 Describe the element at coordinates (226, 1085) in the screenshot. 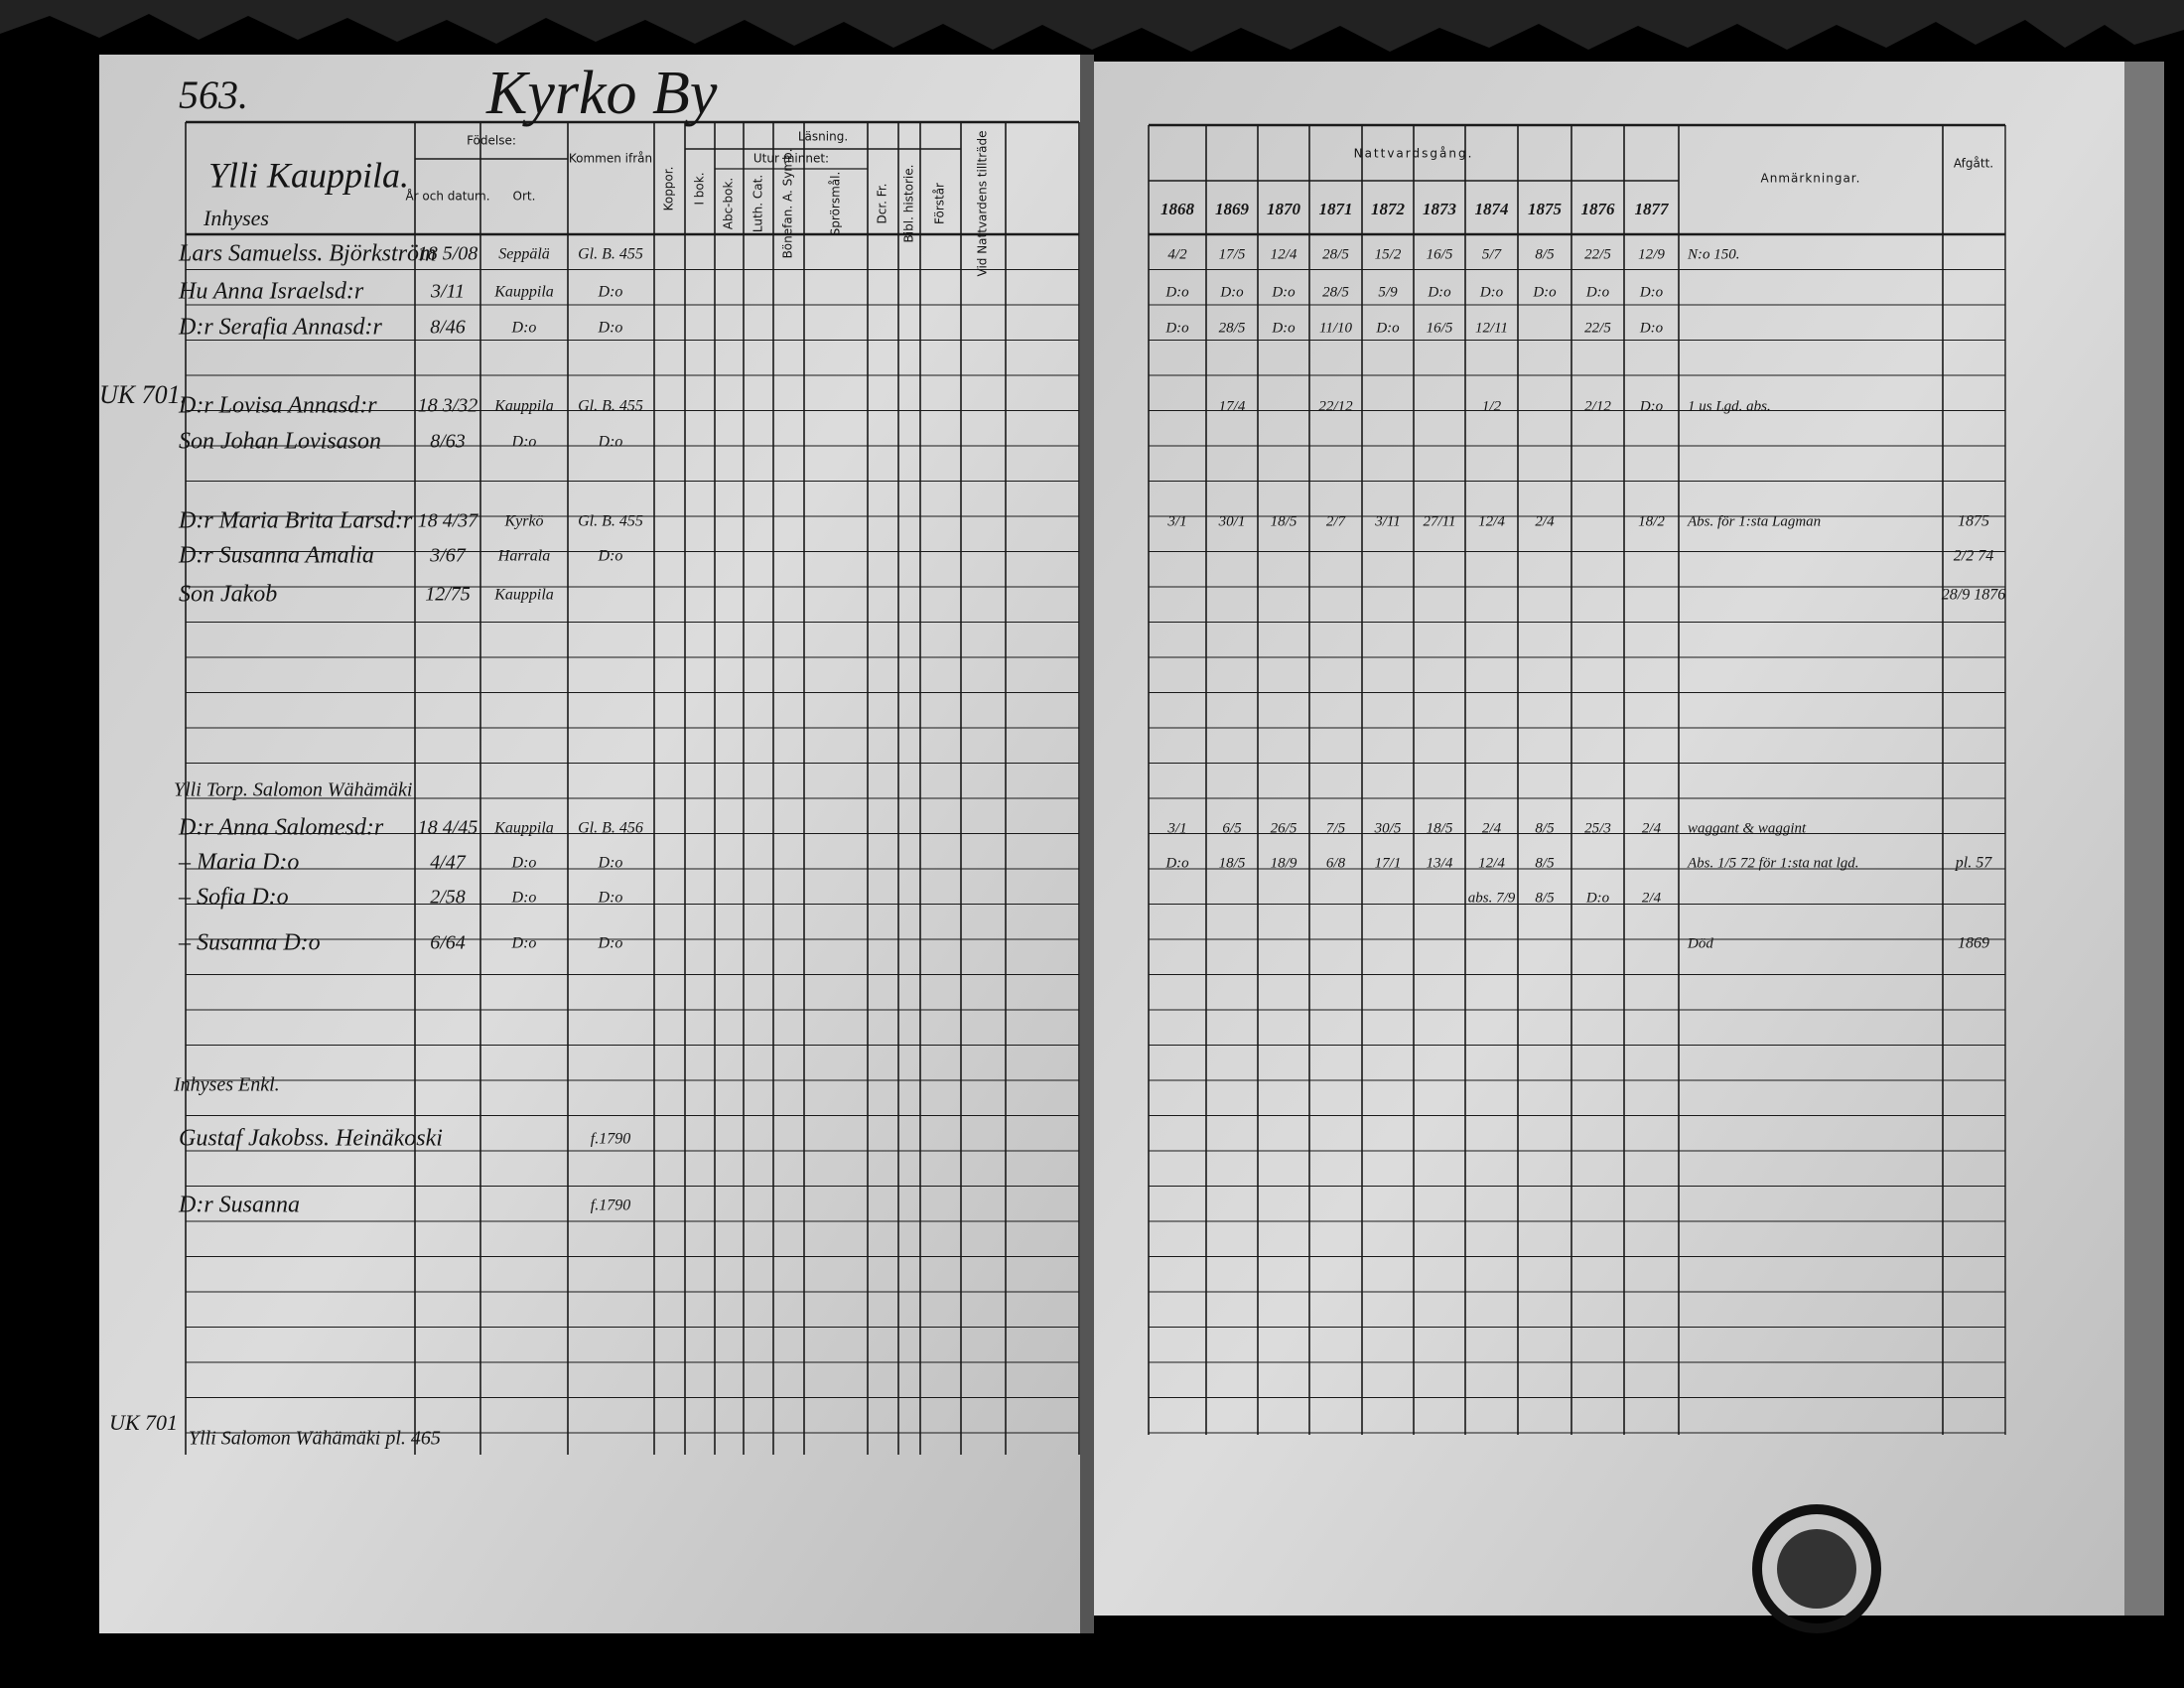

I see `group-heading: Inhyses Enkl.` at that location.